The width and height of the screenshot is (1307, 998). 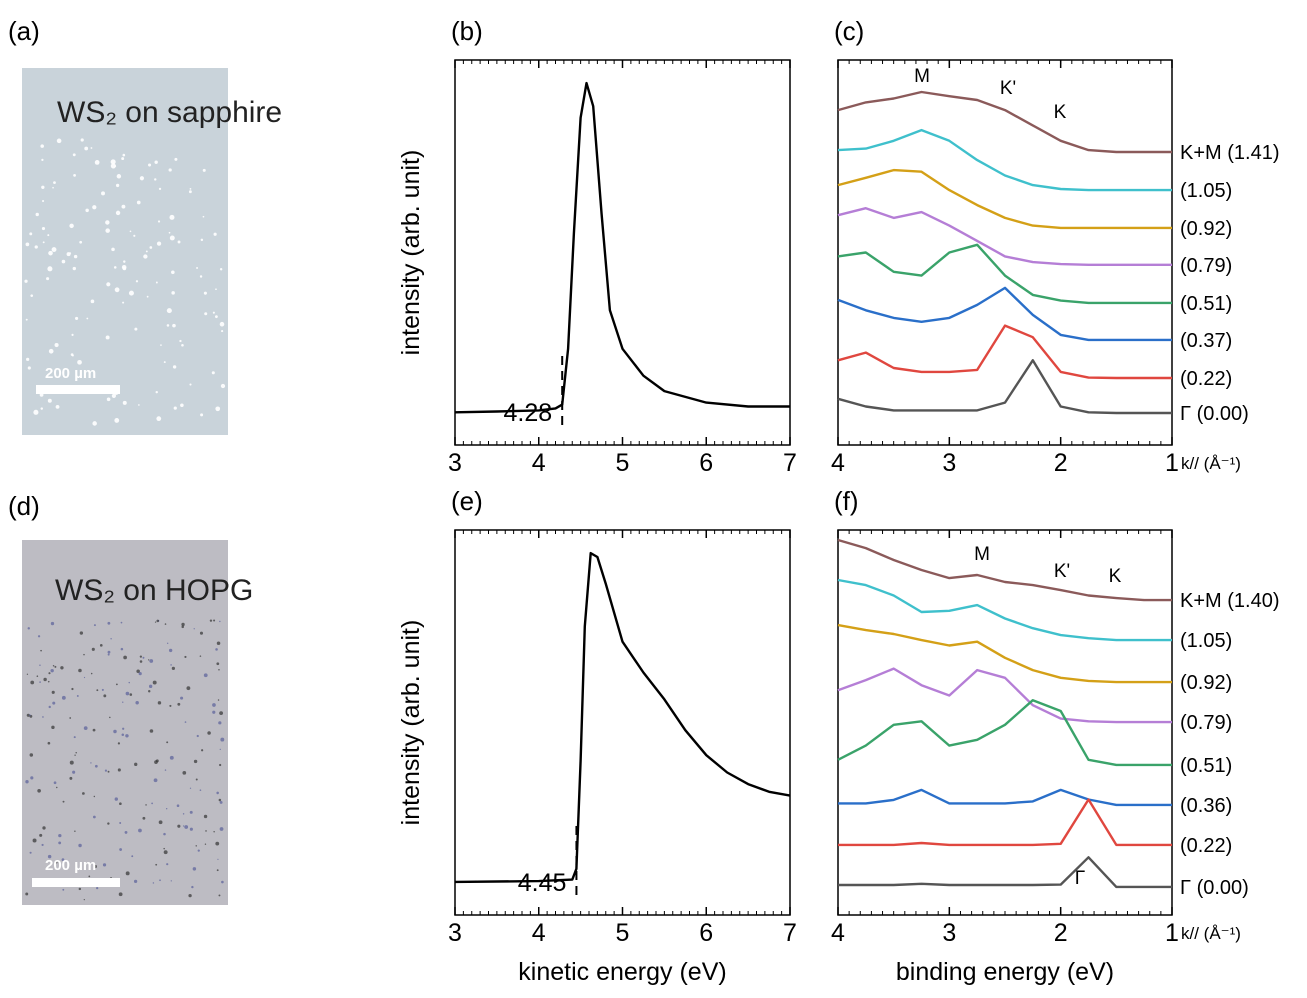 I want to click on x-unit: k// (Å⁻¹), so click(x=1211, y=463).